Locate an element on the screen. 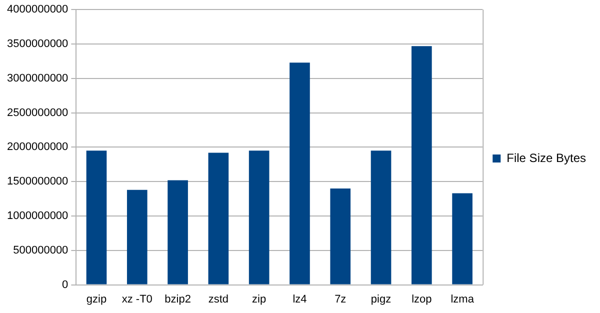  y-tick-label: 1500000000 is located at coordinates (37, 182).